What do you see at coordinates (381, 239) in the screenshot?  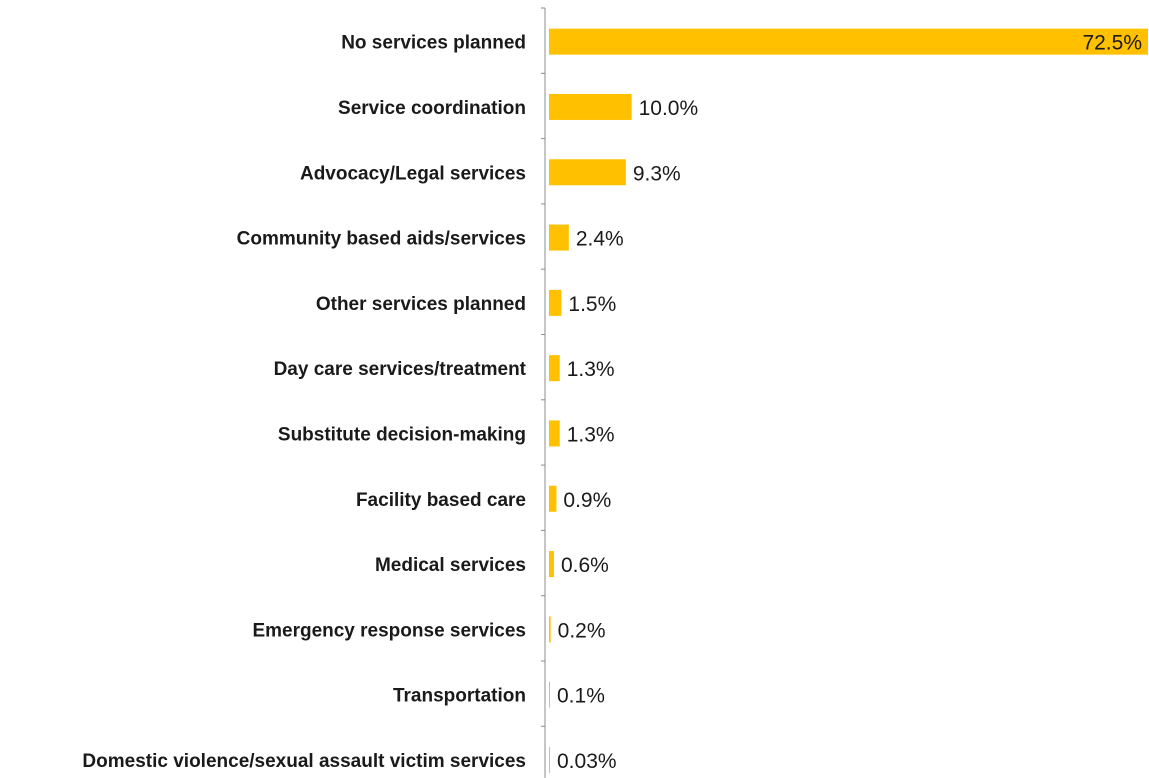 I see `category-label: Community based aids/services` at bounding box center [381, 239].